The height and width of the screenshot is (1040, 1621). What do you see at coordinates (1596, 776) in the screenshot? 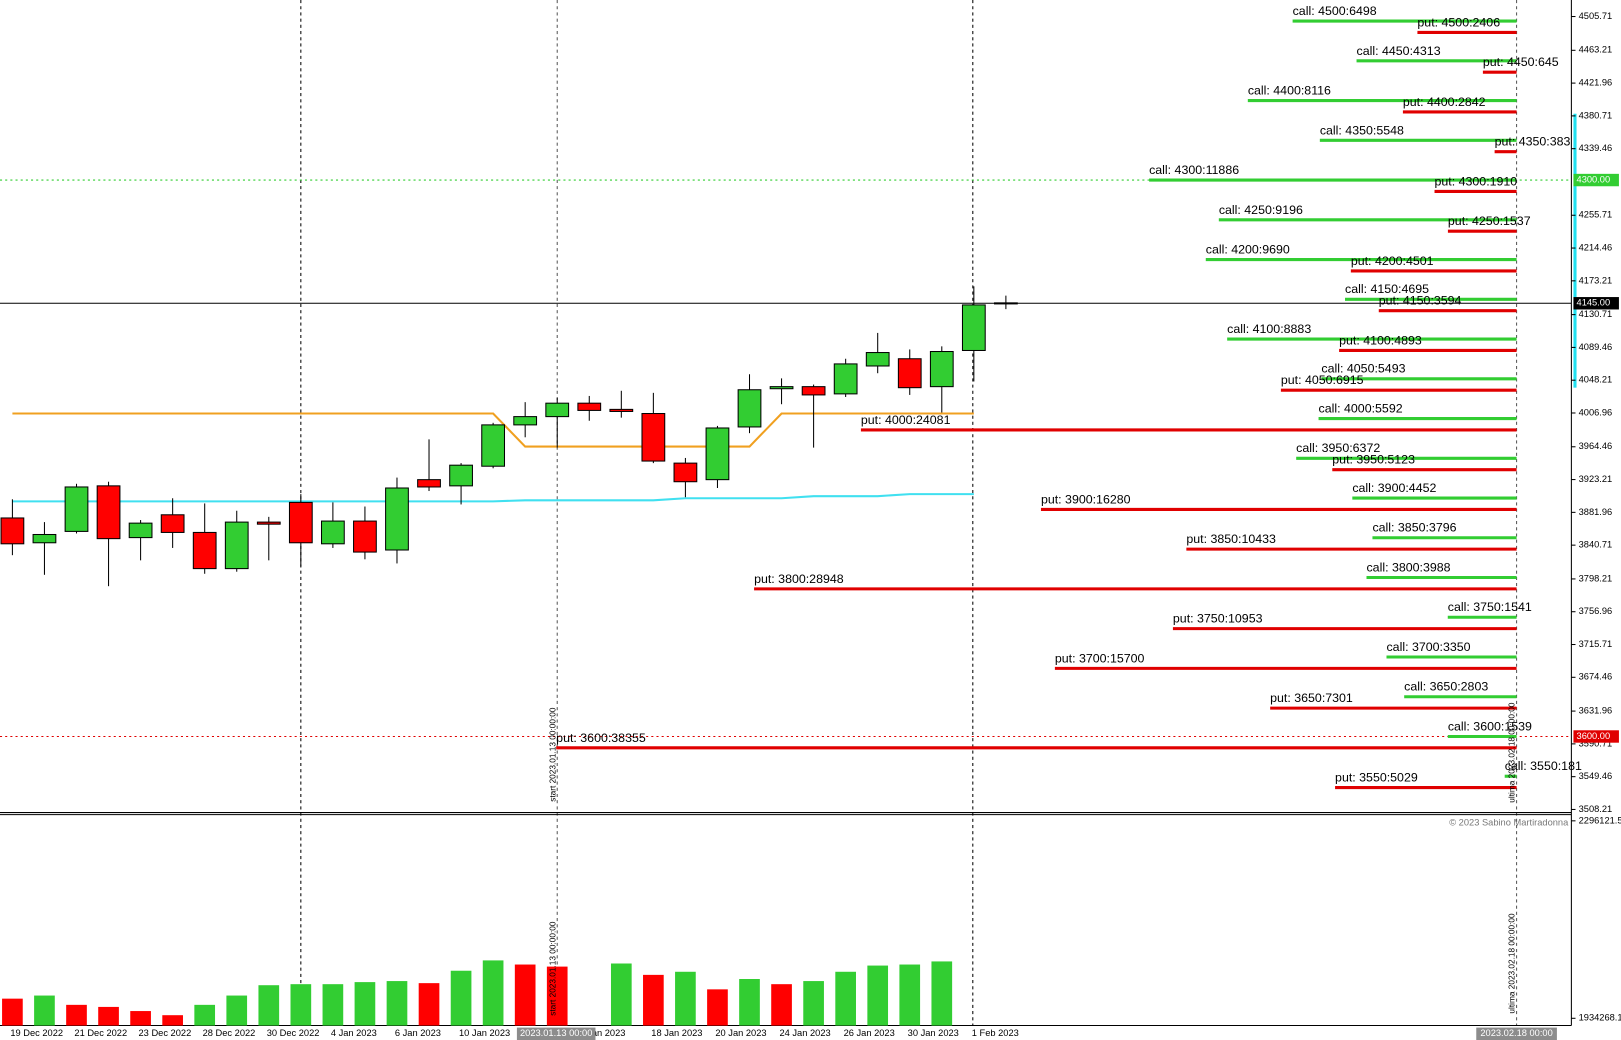
I see `y-tick-label: 3549.46` at bounding box center [1596, 776].